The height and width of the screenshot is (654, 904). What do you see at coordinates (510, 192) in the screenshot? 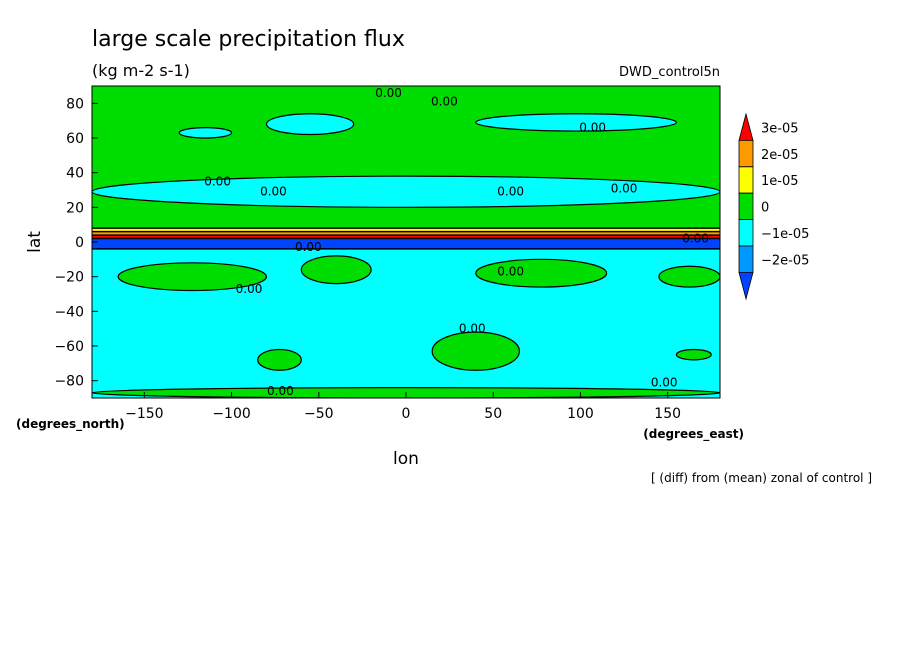
I see `contour-label-5: 0.00` at bounding box center [510, 192].